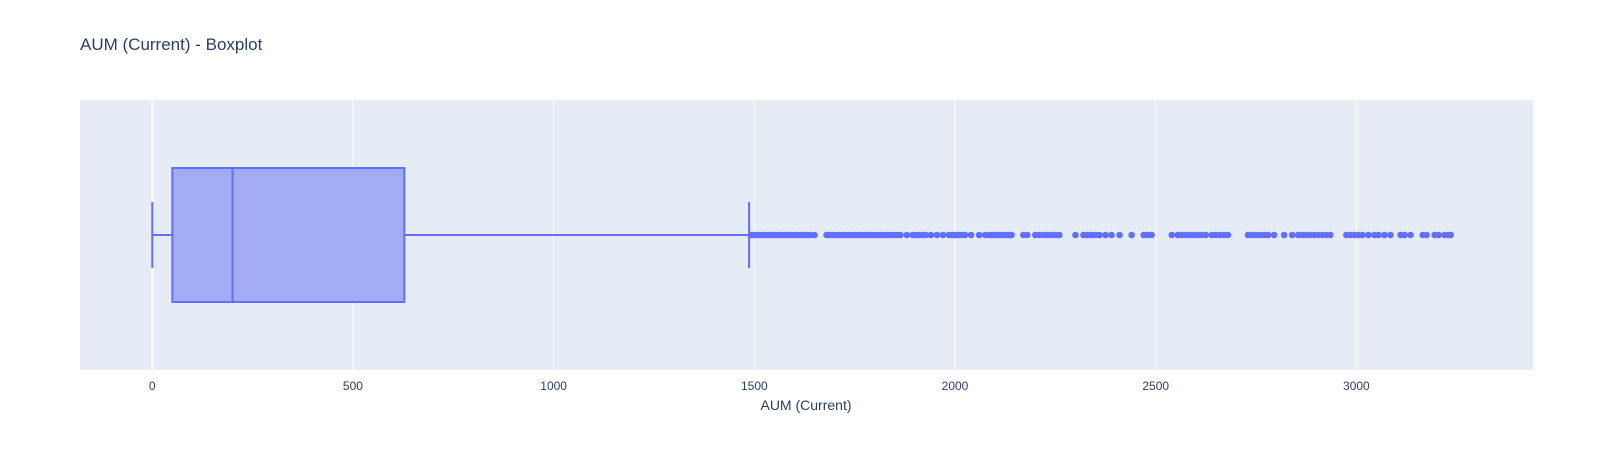 The width and height of the screenshot is (1611, 450). What do you see at coordinates (1356, 386) in the screenshot?
I see `x-tick-label: 3000` at bounding box center [1356, 386].